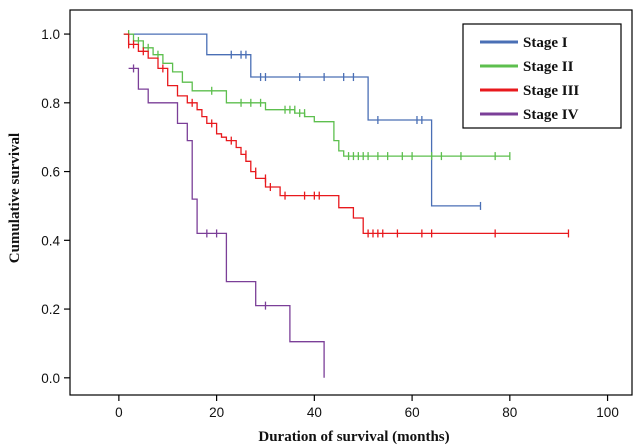 This screenshot has height=446, width=636. What do you see at coordinates (314, 412) in the screenshot?
I see `x-tick-label: 40` at bounding box center [314, 412].